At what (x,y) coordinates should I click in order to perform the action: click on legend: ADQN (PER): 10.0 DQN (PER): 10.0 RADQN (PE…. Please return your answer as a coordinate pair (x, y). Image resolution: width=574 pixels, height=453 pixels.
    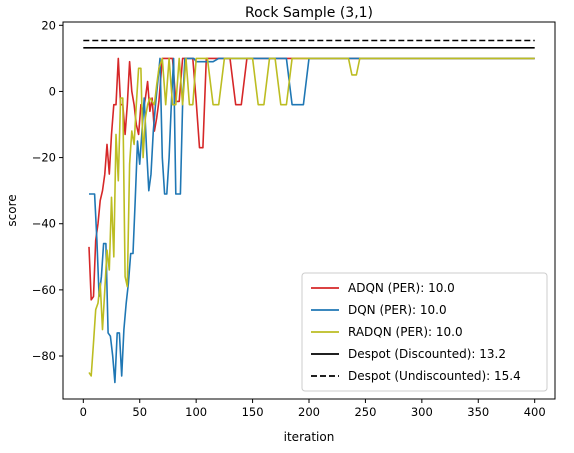
    Looking at the image, I should click on (424, 332).